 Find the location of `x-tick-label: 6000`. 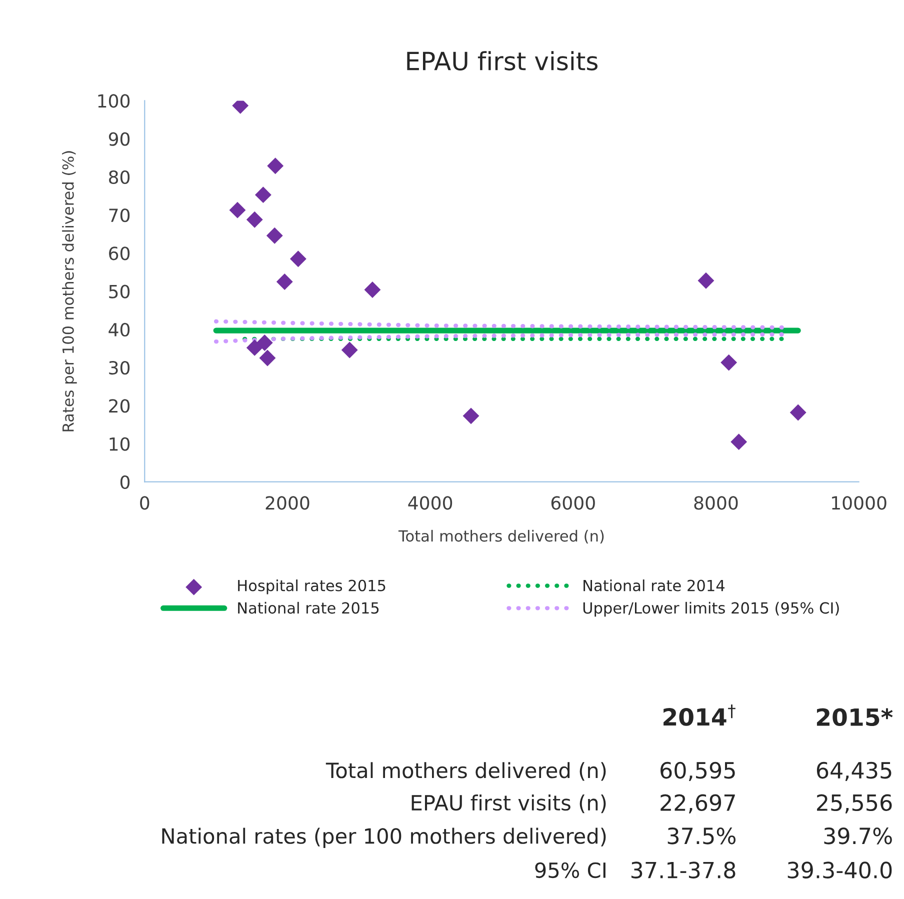

x-tick-label: 6000 is located at coordinates (573, 503).